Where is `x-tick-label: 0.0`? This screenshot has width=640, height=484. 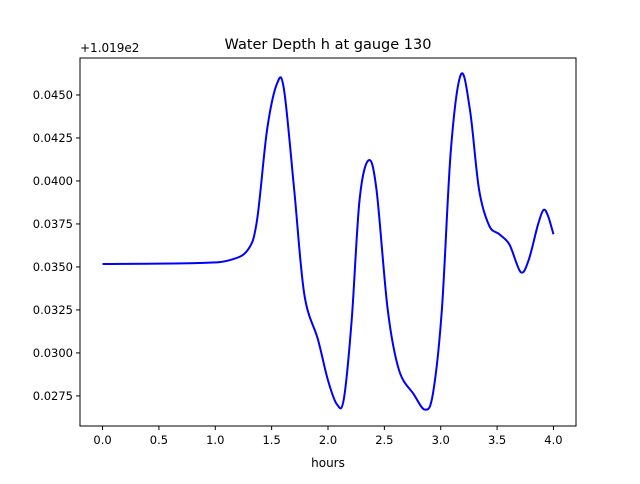
x-tick-label: 0.0 is located at coordinates (102, 440).